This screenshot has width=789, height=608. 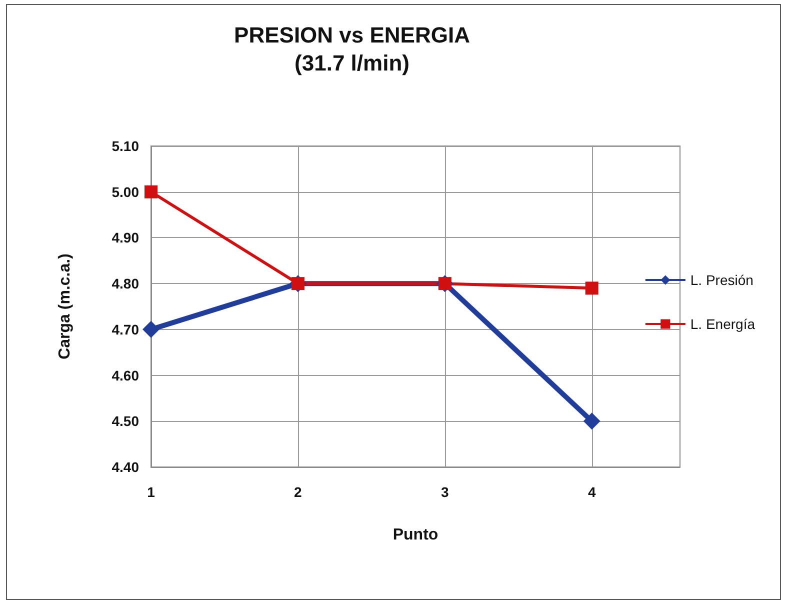 I want to click on y-axis-title: Carga (m.c.a.), so click(x=65, y=307).